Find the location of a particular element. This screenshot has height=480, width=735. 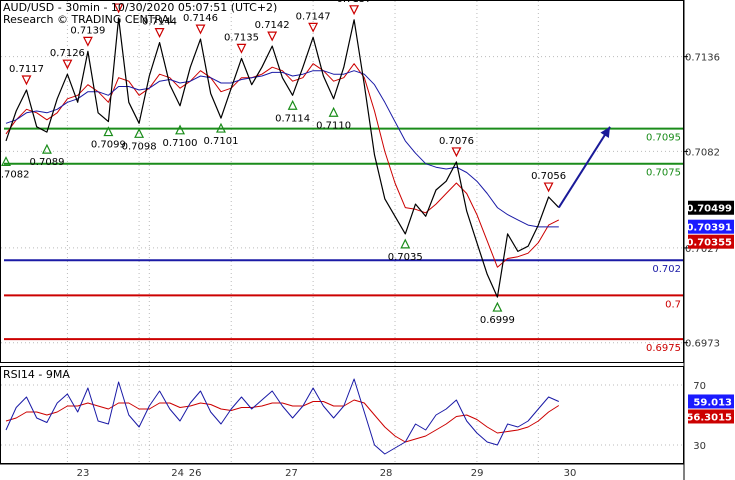

trough-label: 0.7099 is located at coordinates (108, 145).